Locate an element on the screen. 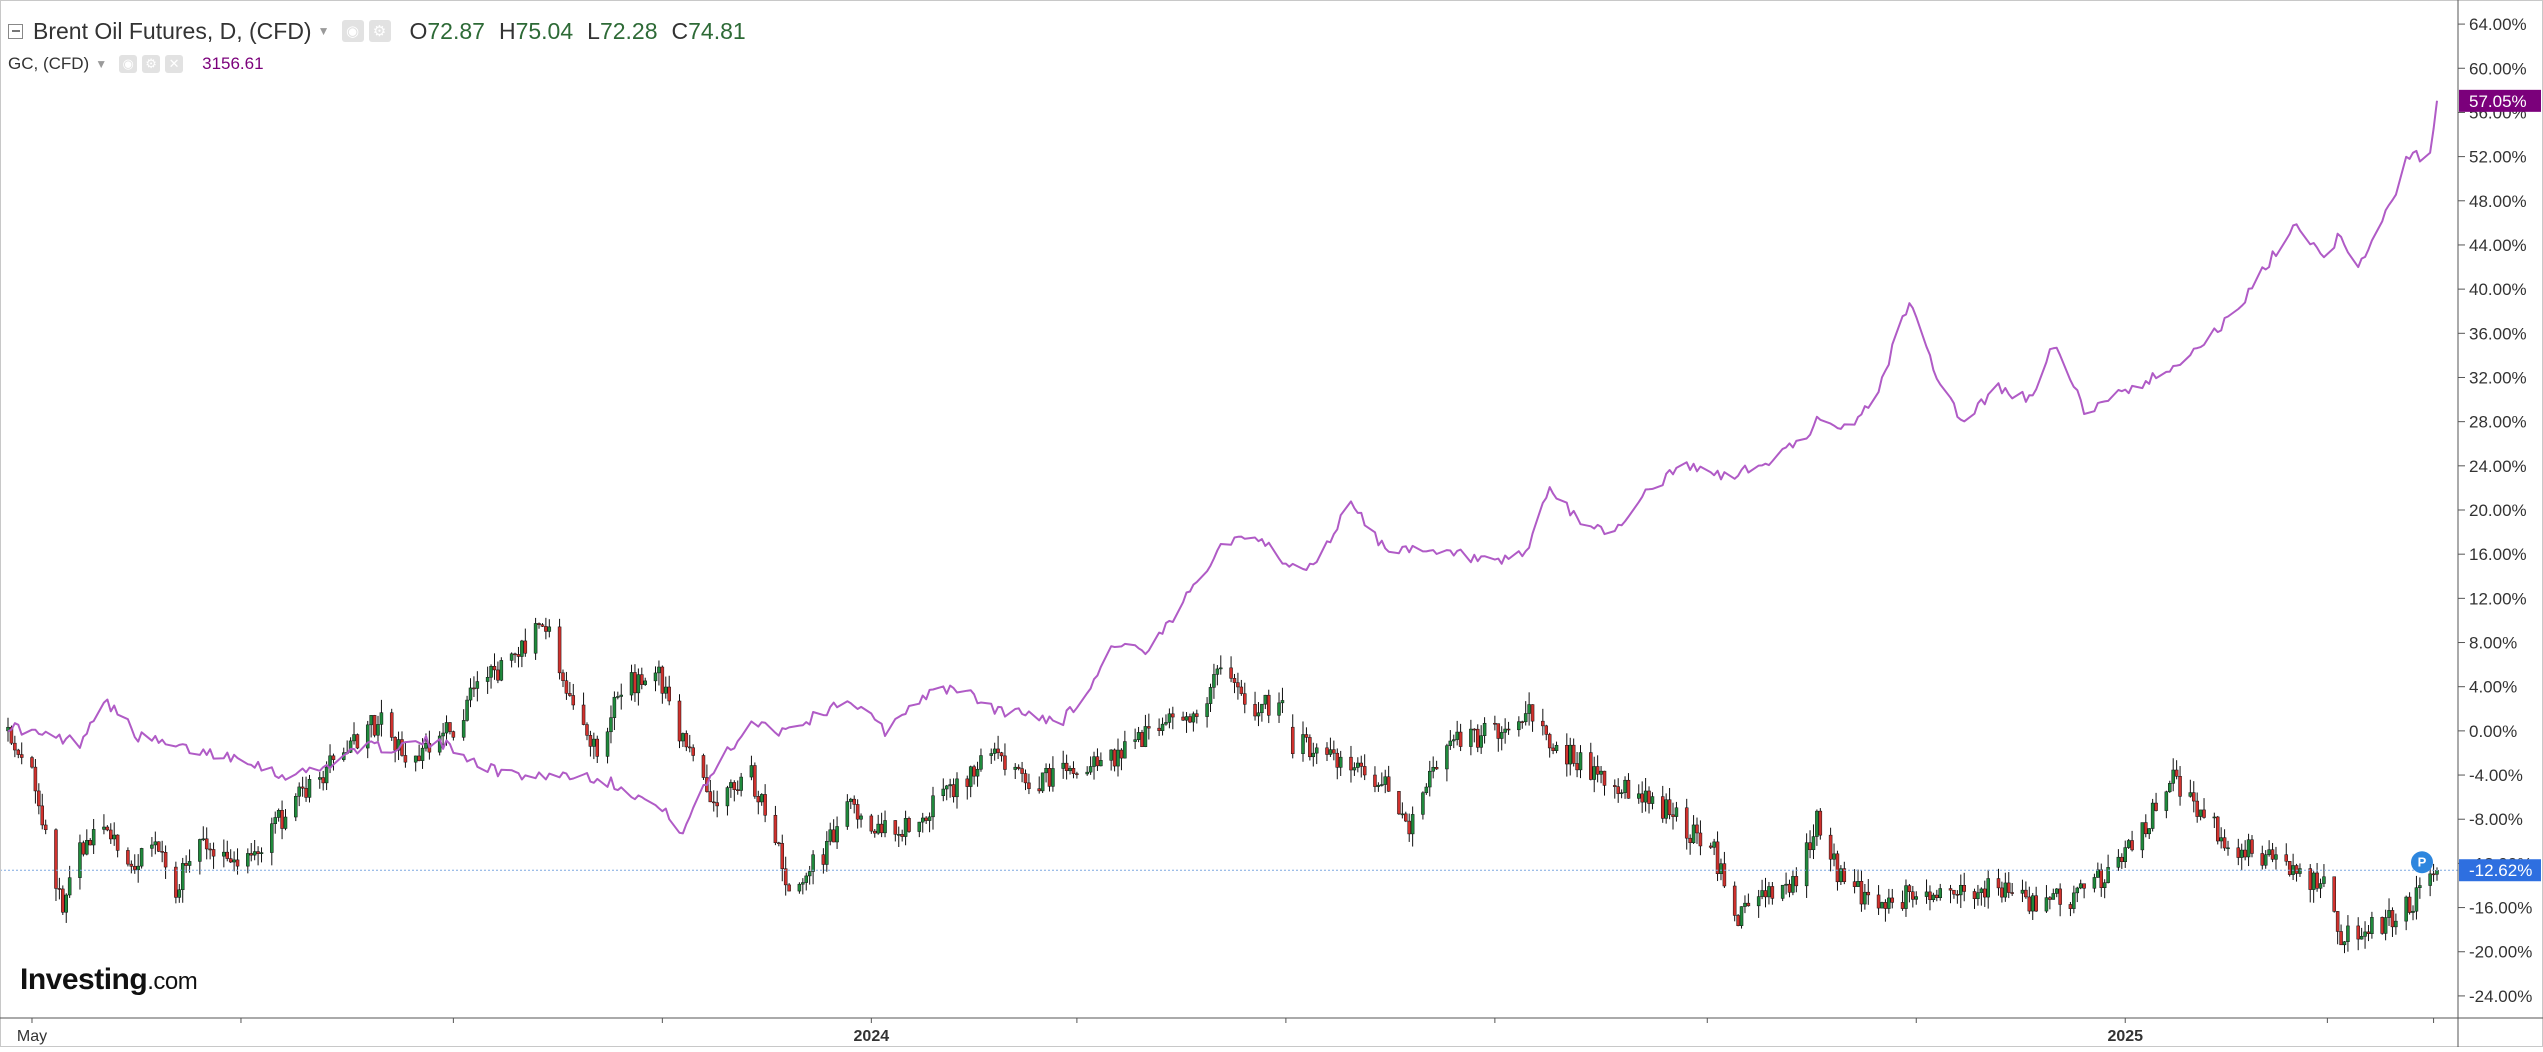  secondary-series-title: GC, (CFD) is located at coordinates (49, 63).